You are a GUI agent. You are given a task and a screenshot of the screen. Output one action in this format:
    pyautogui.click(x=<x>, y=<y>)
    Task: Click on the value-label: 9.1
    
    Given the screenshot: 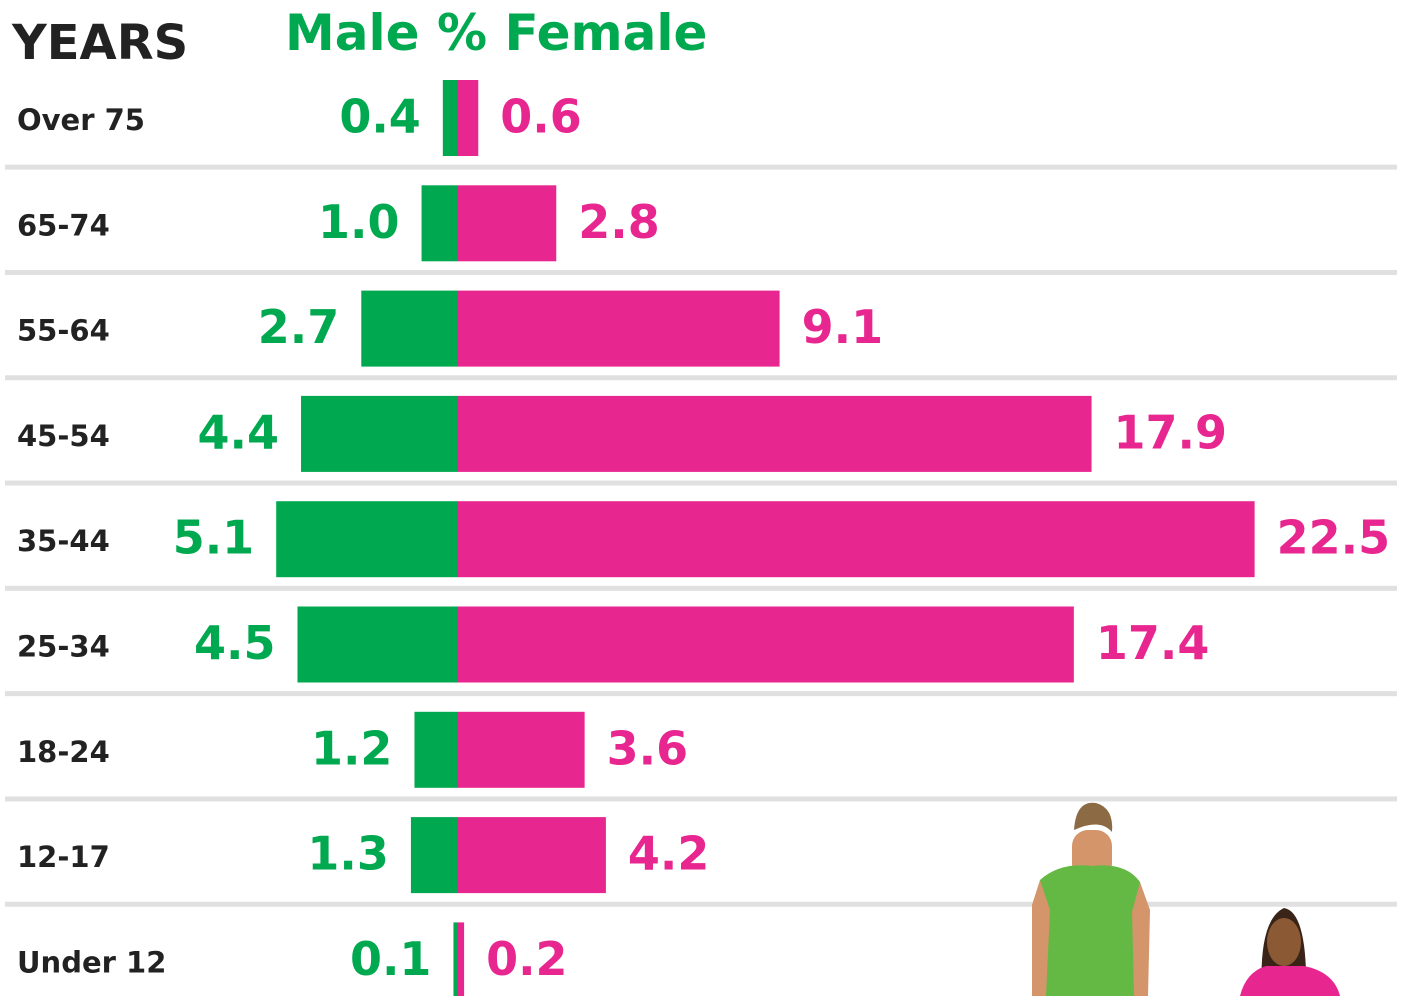 What is the action you would take?
    pyautogui.click(x=843, y=327)
    